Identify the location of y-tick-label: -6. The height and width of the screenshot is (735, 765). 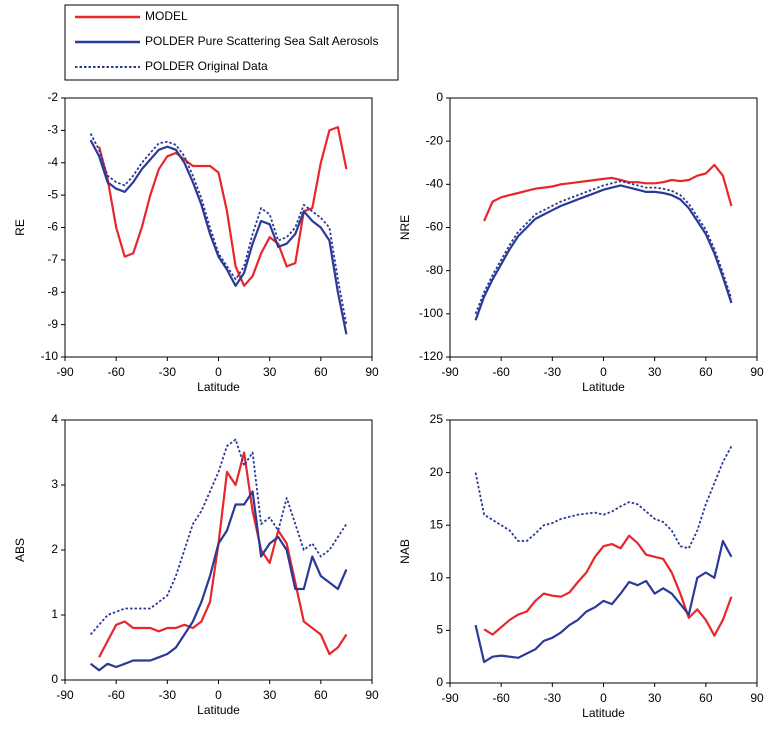
(52, 227).